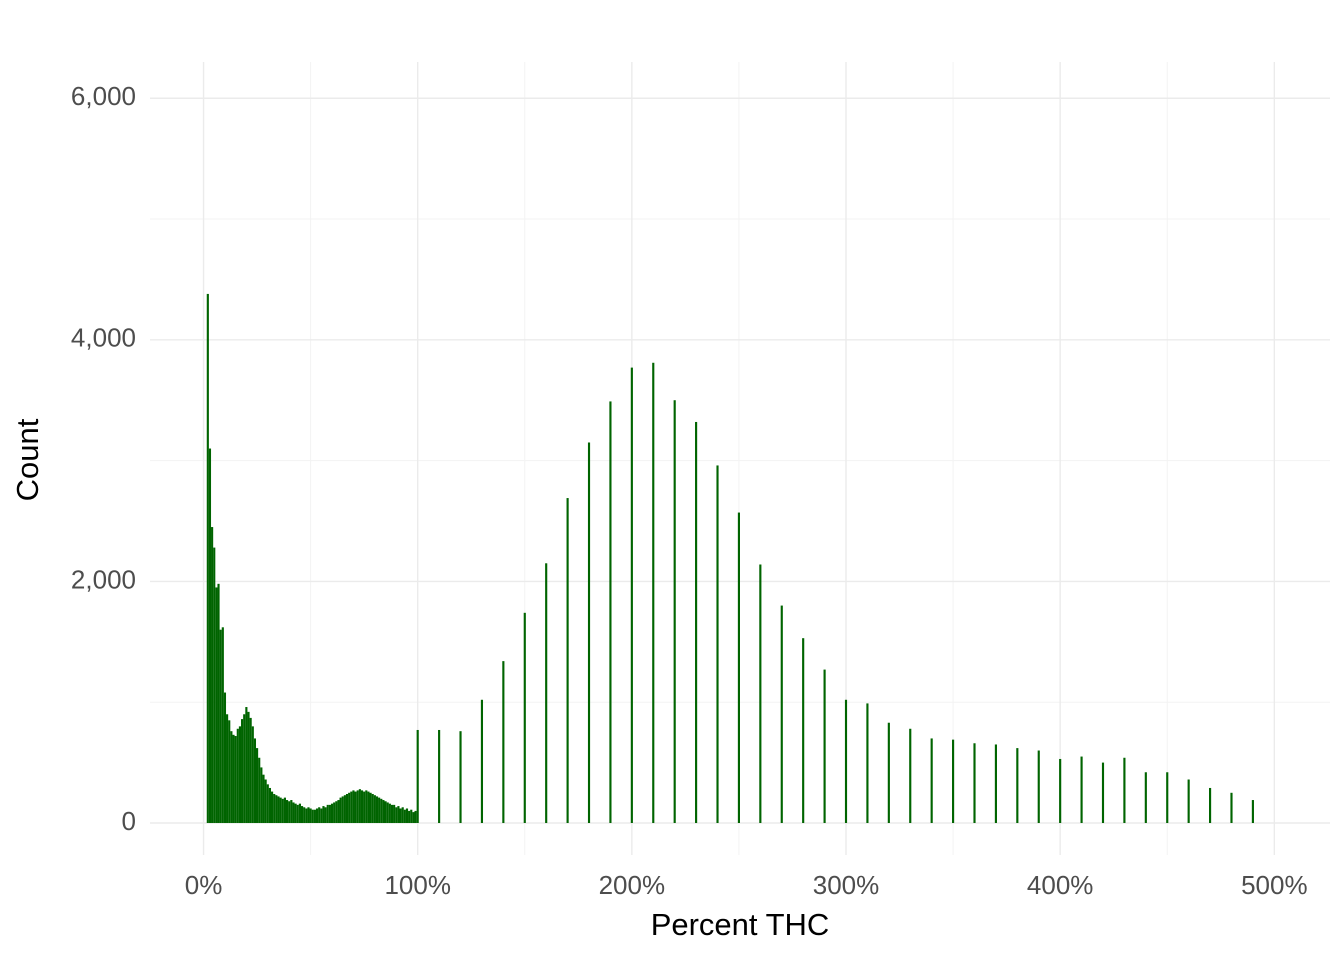  What do you see at coordinates (740, 924) in the screenshot?
I see `x-axis-label: Percent THC` at bounding box center [740, 924].